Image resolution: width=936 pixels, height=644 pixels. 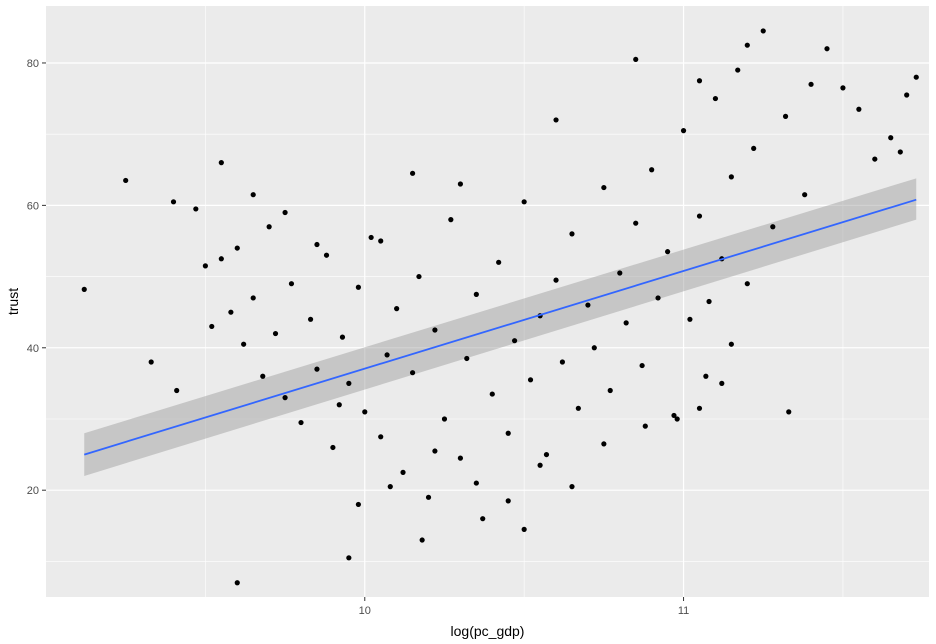 What do you see at coordinates (13, 301) in the screenshot?
I see `y-axis-title: trust` at bounding box center [13, 301].